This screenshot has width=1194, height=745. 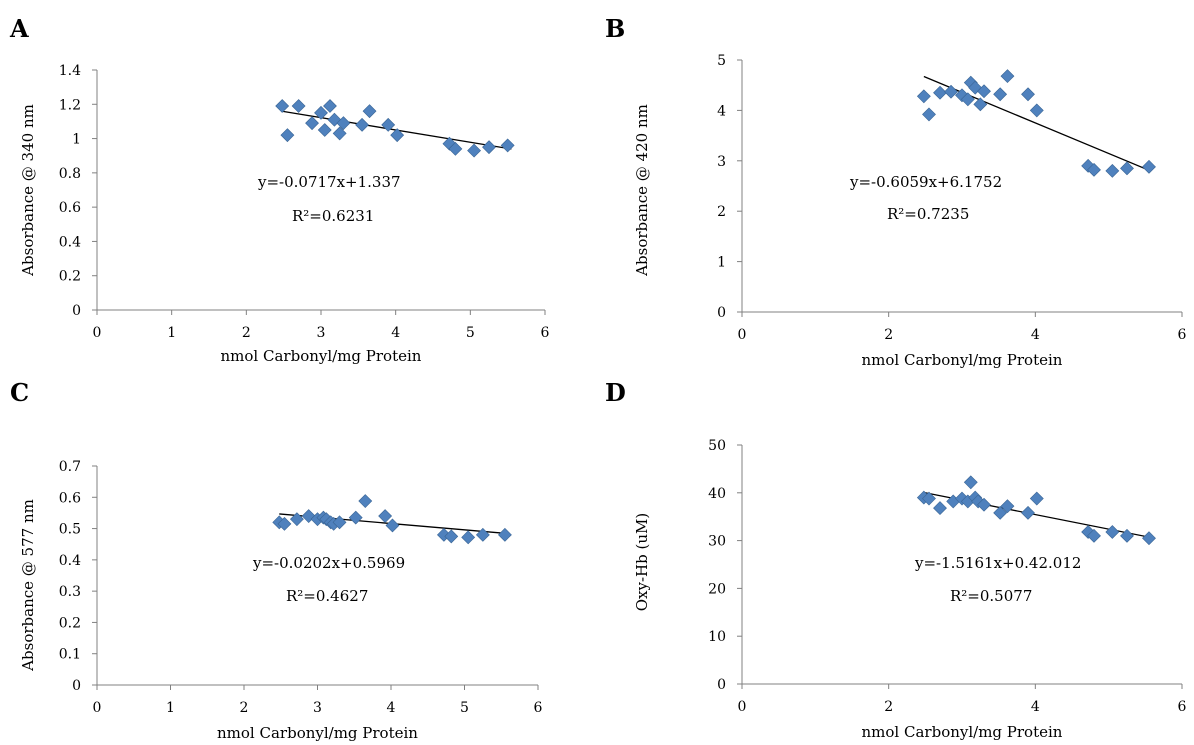 What do you see at coordinates (70, 174) in the screenshot?
I see `y-tick-label: 0.8` at bounding box center [70, 174].